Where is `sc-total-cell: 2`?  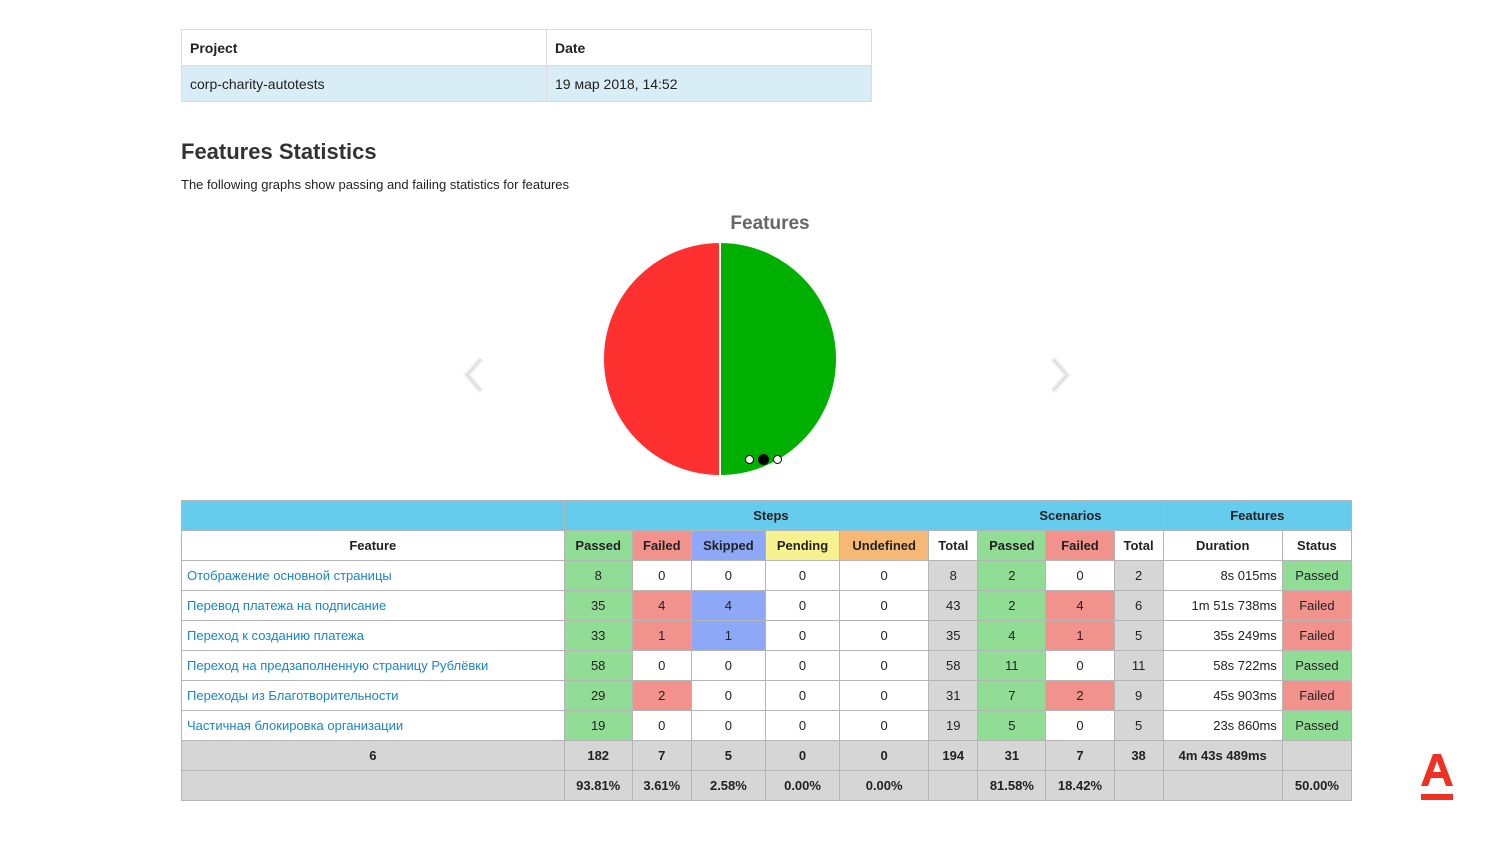
sc-total-cell: 2 is located at coordinates (1138, 575).